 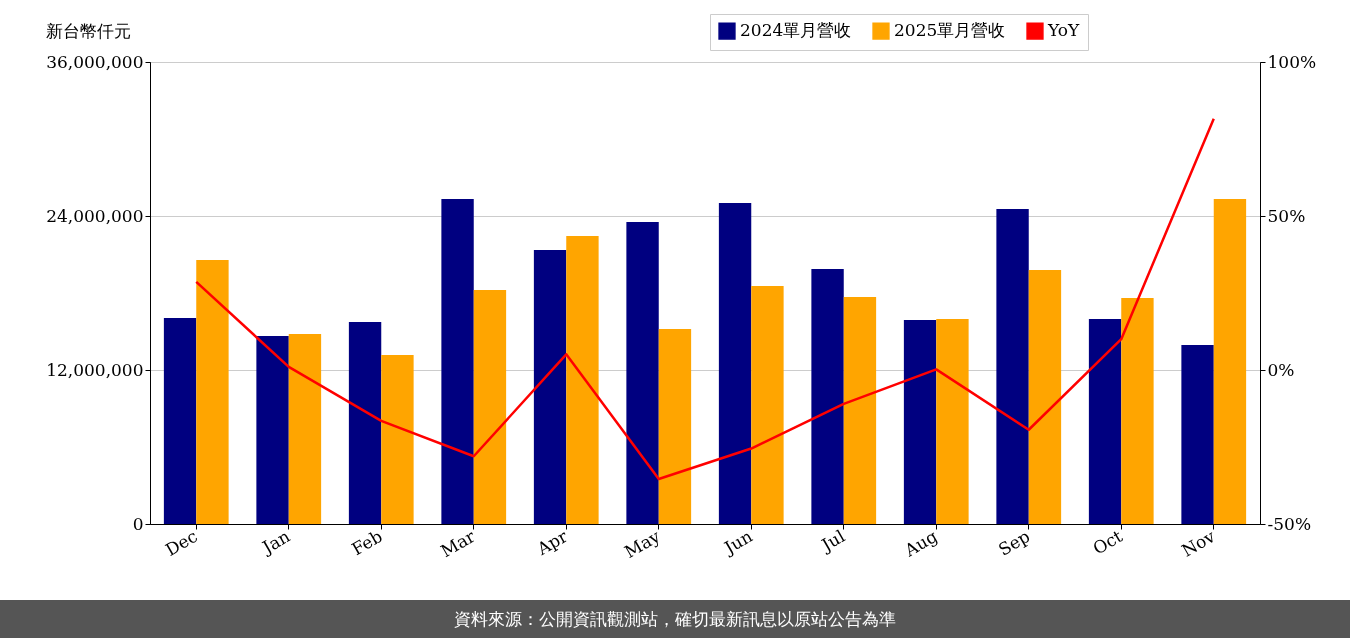 I want to click on x-tick-label: May, so click(x=642, y=543).